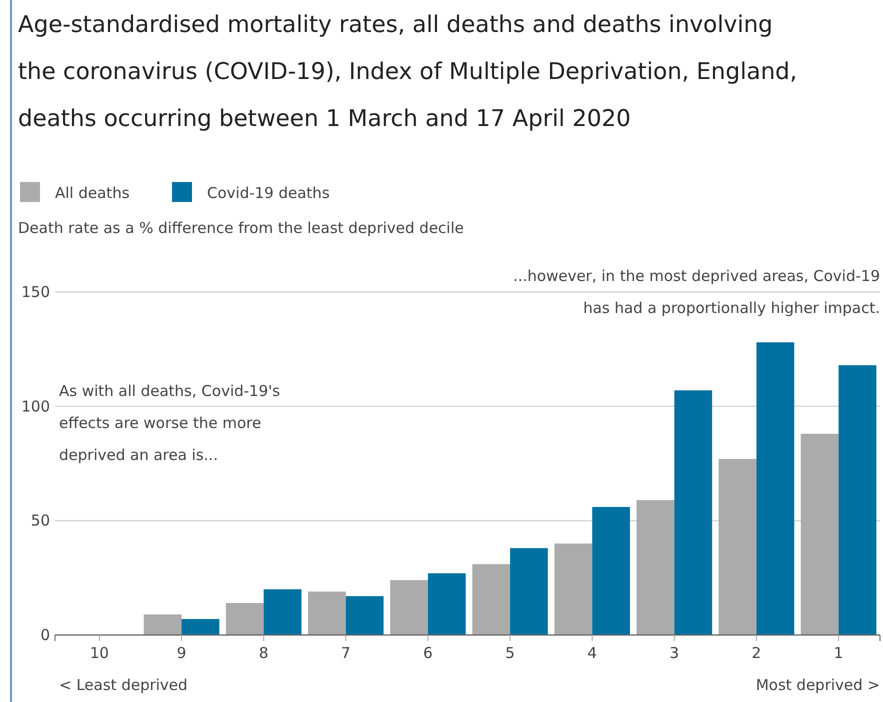 The height and width of the screenshot is (702, 883). Describe the element at coordinates (35, 292) in the screenshot. I see `y-tick-label: 150` at that location.